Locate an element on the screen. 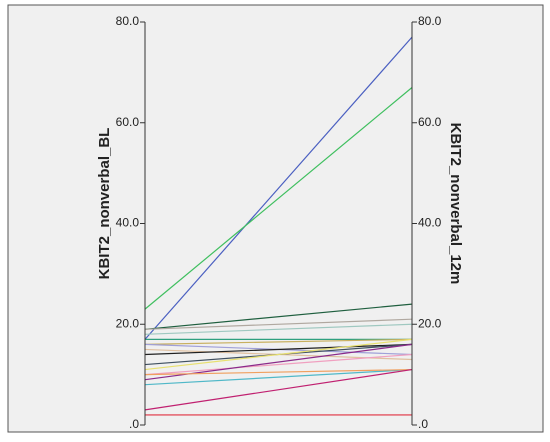 This screenshot has height=442, width=550. axis-title: KBIT2_nonverbal_BL is located at coordinates (104, 204).